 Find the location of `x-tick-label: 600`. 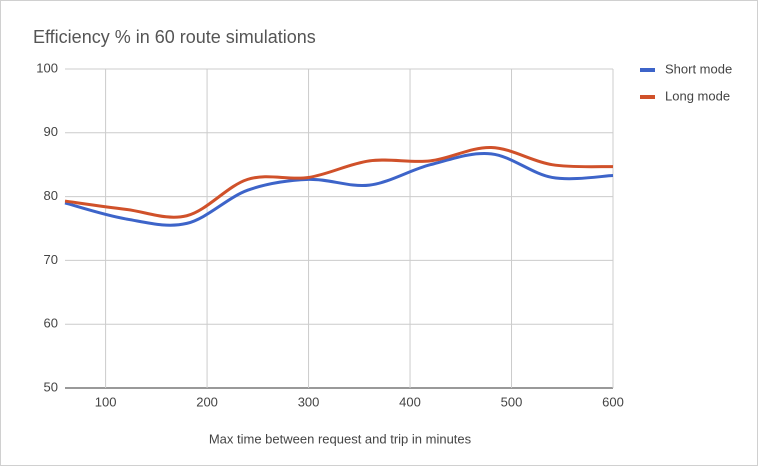

x-tick-label: 600 is located at coordinates (613, 401).